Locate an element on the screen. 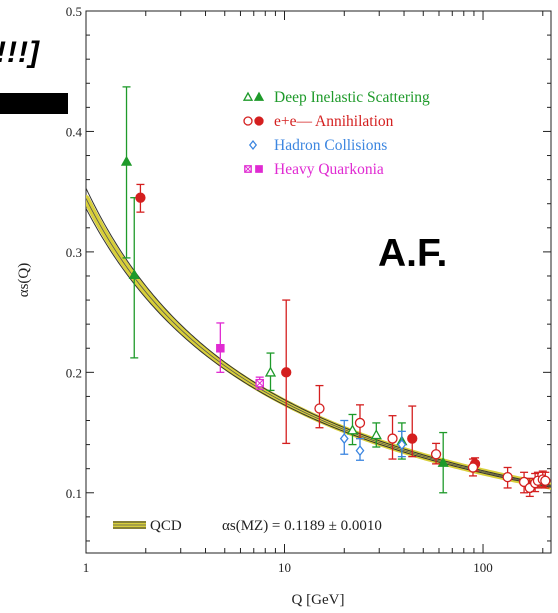  legend-label: Deep Inelastic Scattering is located at coordinates (352, 97).